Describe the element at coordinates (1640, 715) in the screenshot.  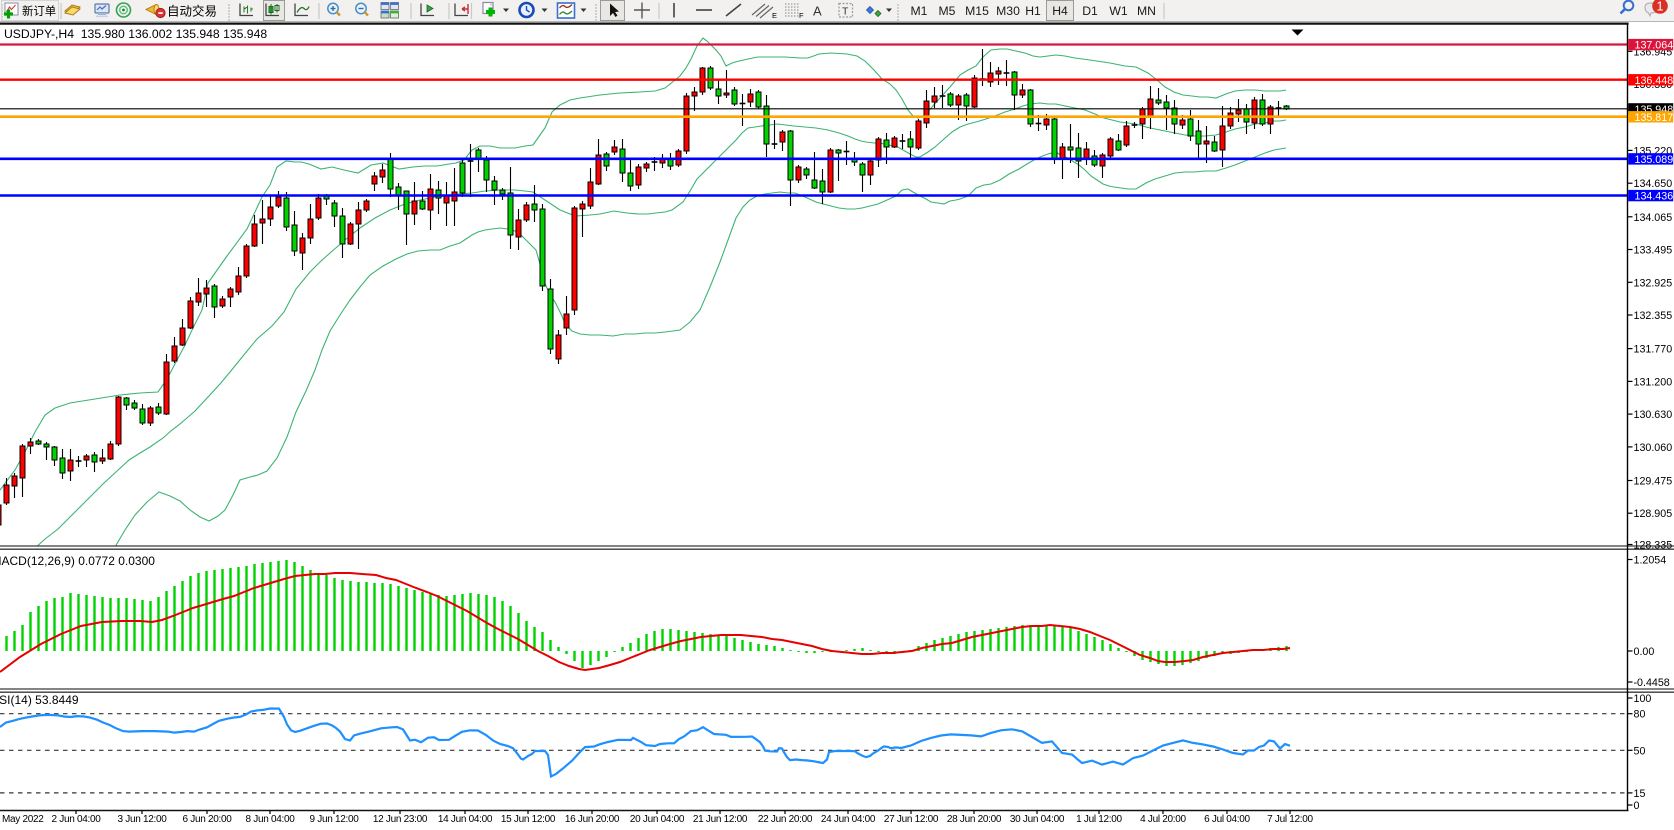
I see `svg-text: 80` at that location.